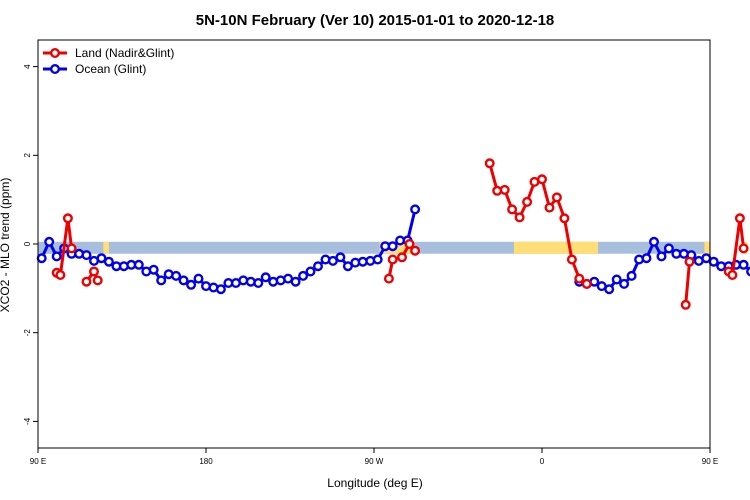 This screenshot has height=500, width=750. What do you see at coordinates (374, 461) in the screenshot?
I see `x-tick-label: 90 W` at bounding box center [374, 461].